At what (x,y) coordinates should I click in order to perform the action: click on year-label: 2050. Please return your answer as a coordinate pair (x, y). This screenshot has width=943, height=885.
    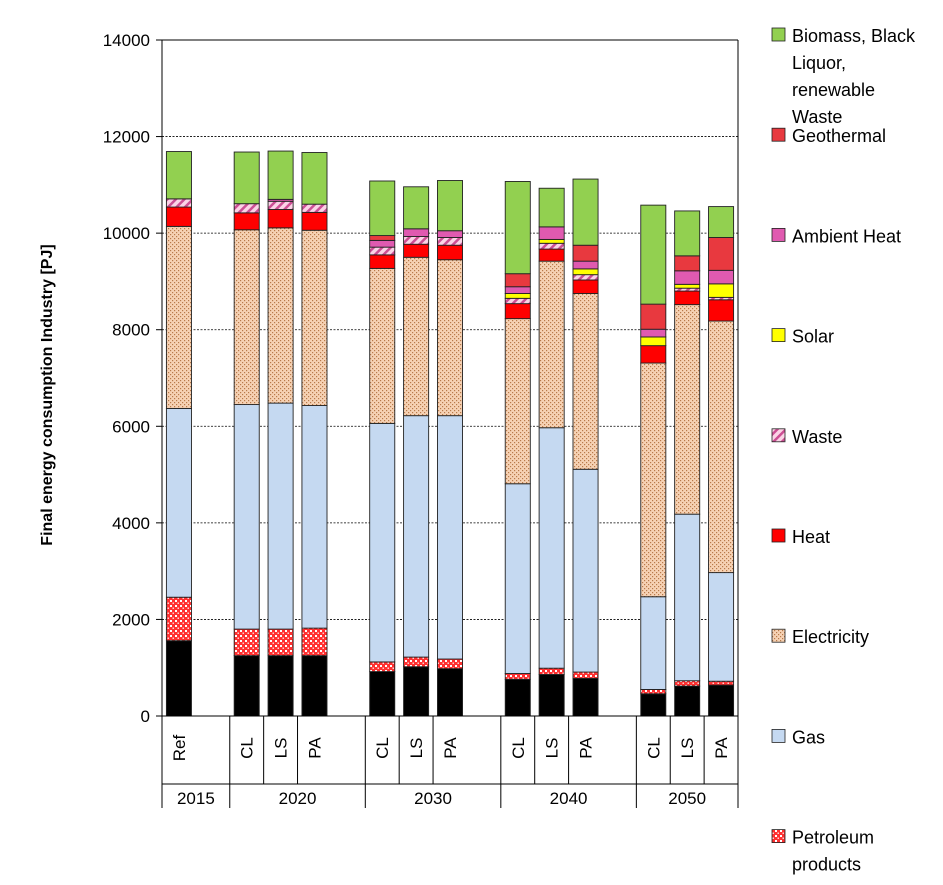
    Looking at the image, I should click on (687, 798).